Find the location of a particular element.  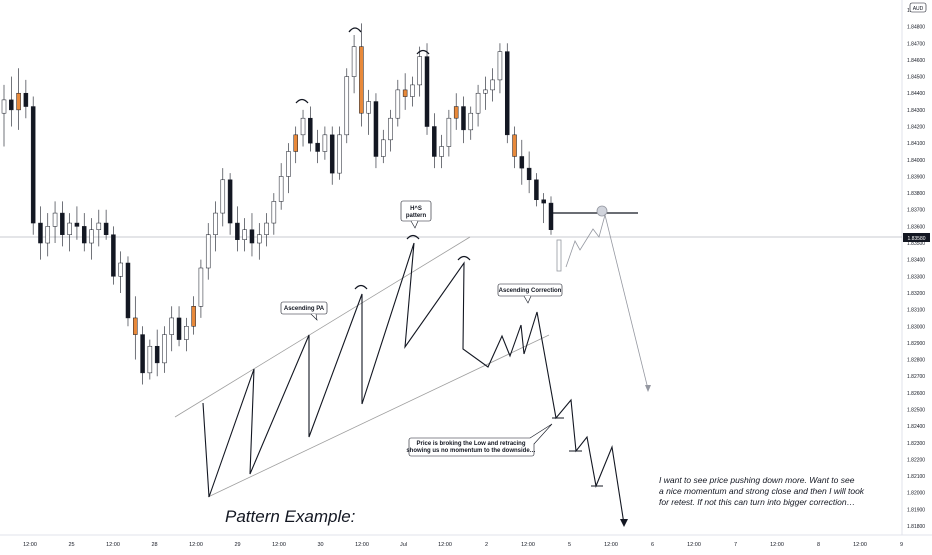

currency-badge-box is located at coordinates (918, 7).